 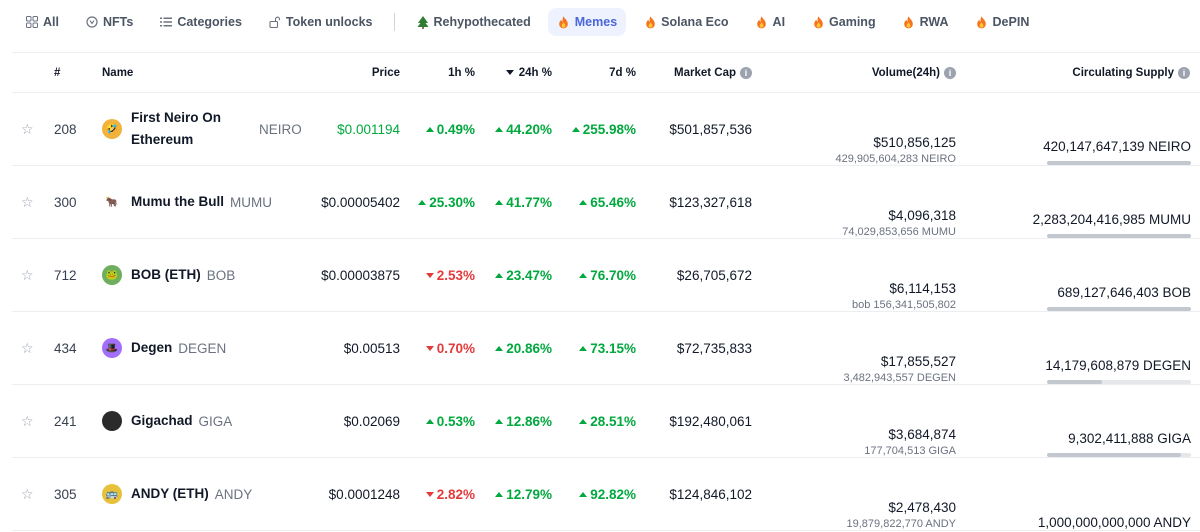 What do you see at coordinates (934, 22) in the screenshot?
I see `tab-label: RWA` at bounding box center [934, 22].